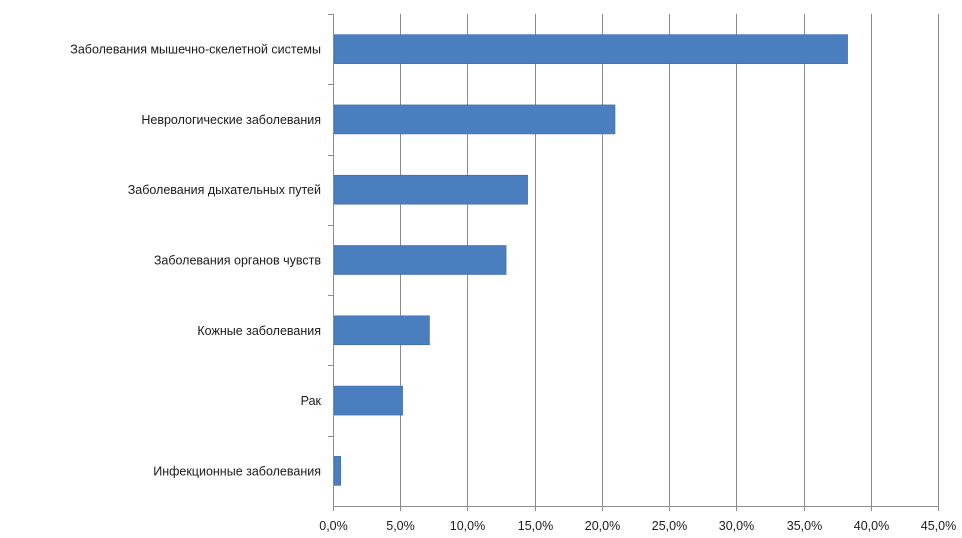 Image resolution: width=962 pixels, height=538 pixels. What do you see at coordinates (804, 526) in the screenshot?
I see `x-tick-label: 35,0%` at bounding box center [804, 526].